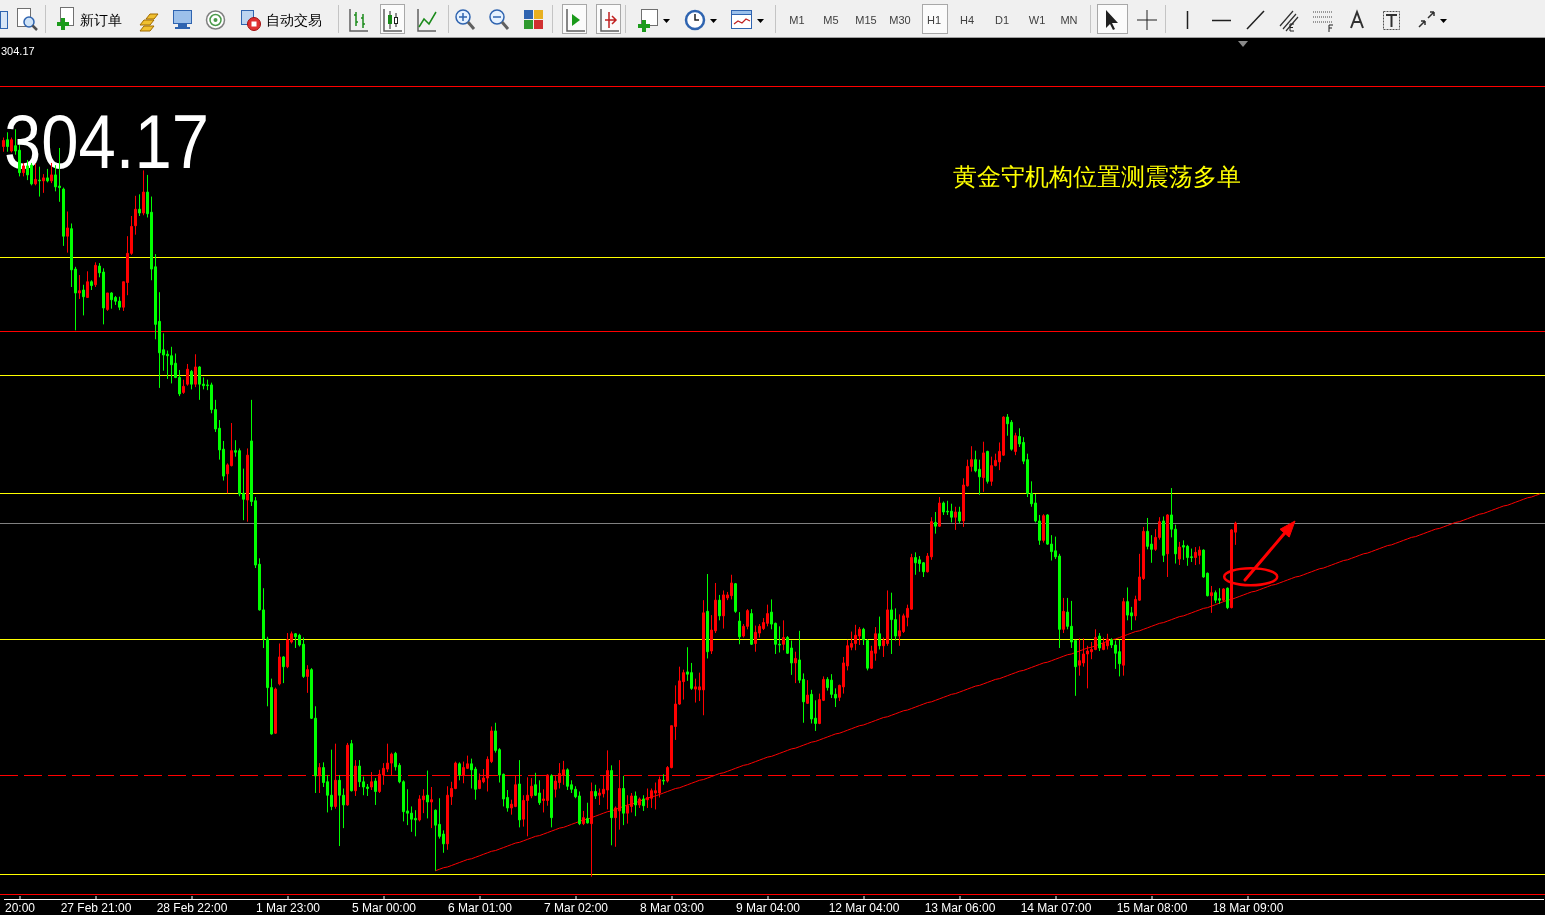  I want to click on x-tick-label: 7 Mar 02:00, so click(576, 907).